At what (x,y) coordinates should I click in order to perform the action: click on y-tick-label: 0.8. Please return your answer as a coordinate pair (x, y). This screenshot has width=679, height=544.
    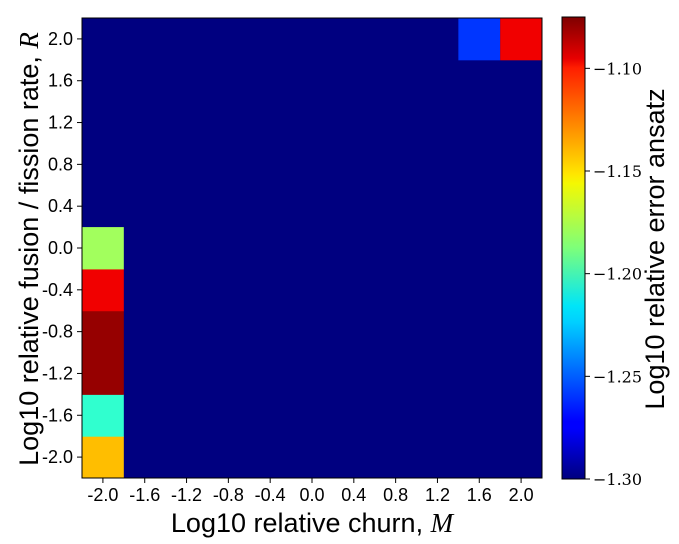
    Looking at the image, I should click on (60, 164).